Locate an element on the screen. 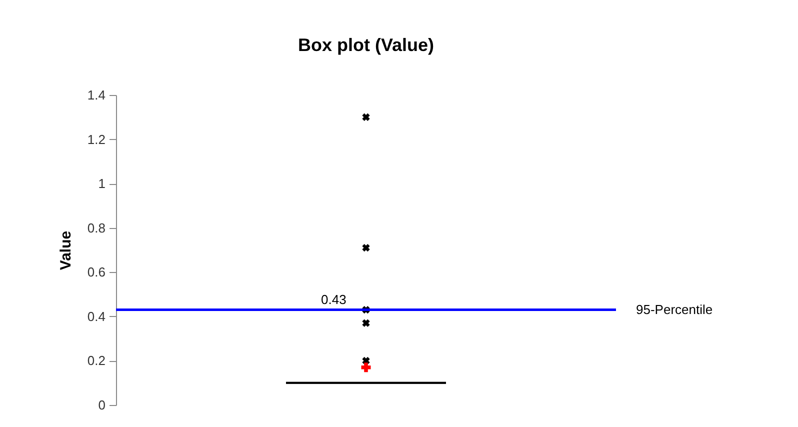 The height and width of the screenshot is (427, 798). y-tick-label: 0.8 is located at coordinates (96, 228).